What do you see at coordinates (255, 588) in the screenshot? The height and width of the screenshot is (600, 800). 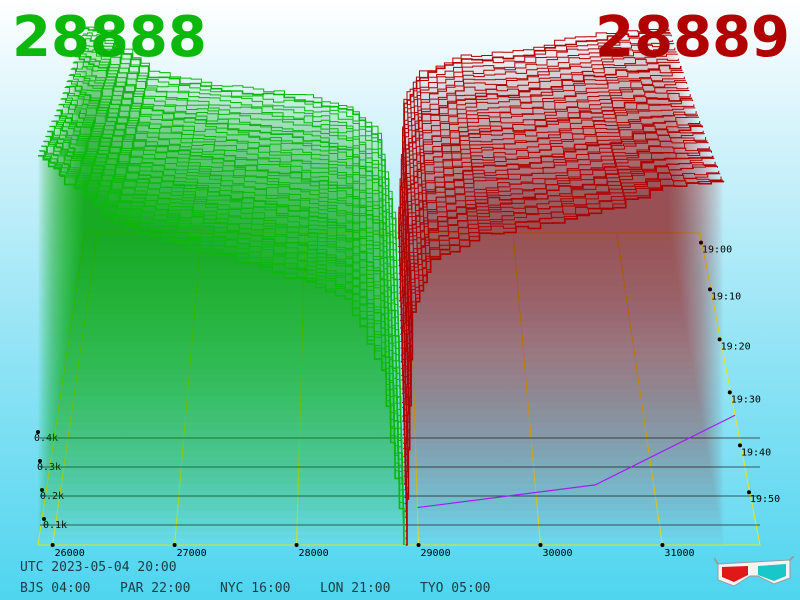 I see `new-york-clock: NYC 16:00` at bounding box center [255, 588].